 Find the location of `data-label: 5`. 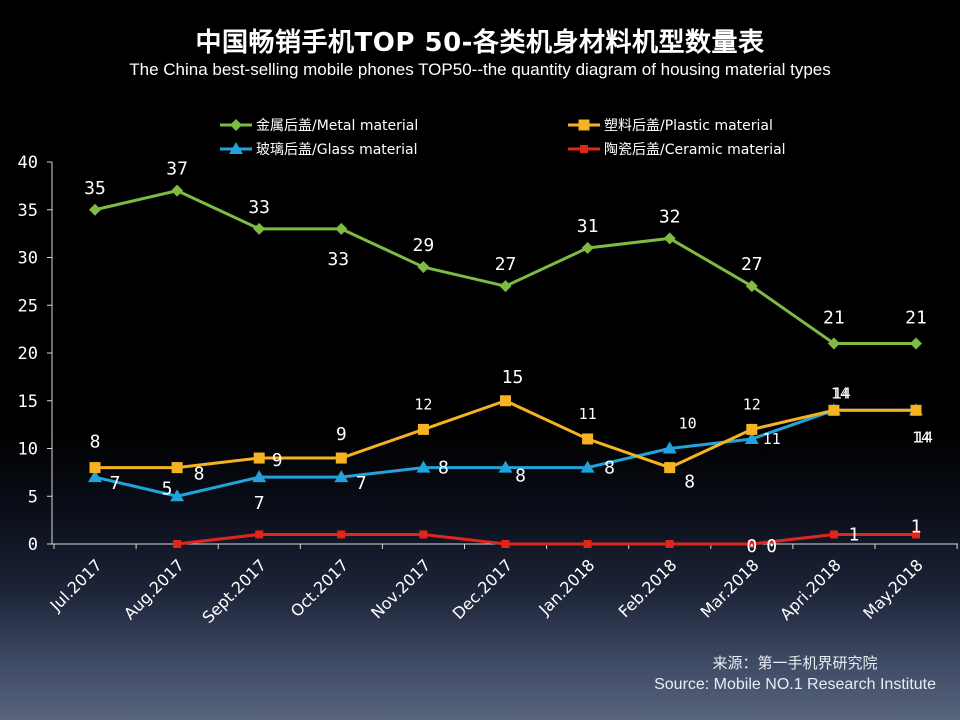

data-label: 5 is located at coordinates (167, 488).